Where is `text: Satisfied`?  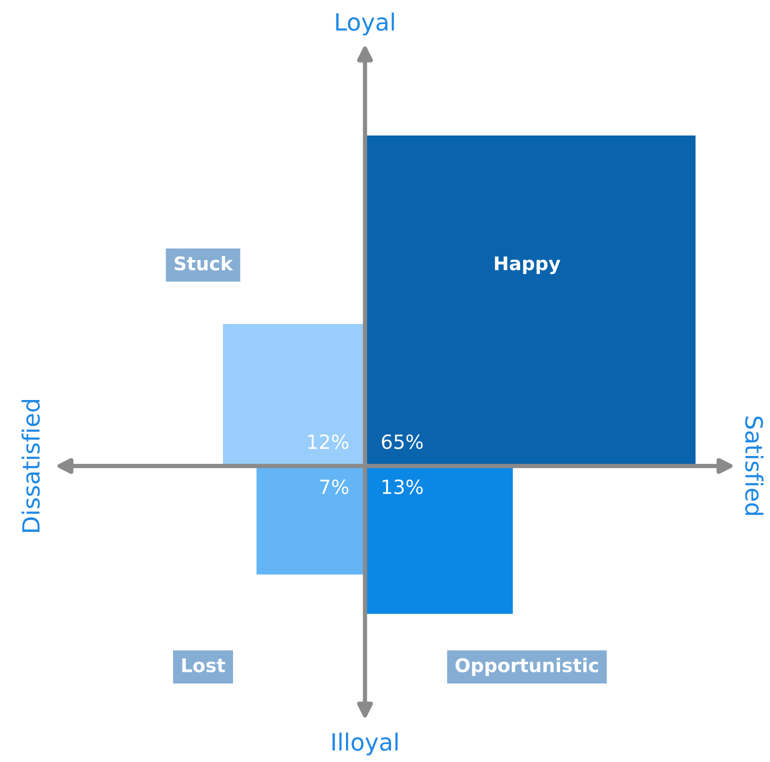
text: Satisfied is located at coordinates (754, 465).